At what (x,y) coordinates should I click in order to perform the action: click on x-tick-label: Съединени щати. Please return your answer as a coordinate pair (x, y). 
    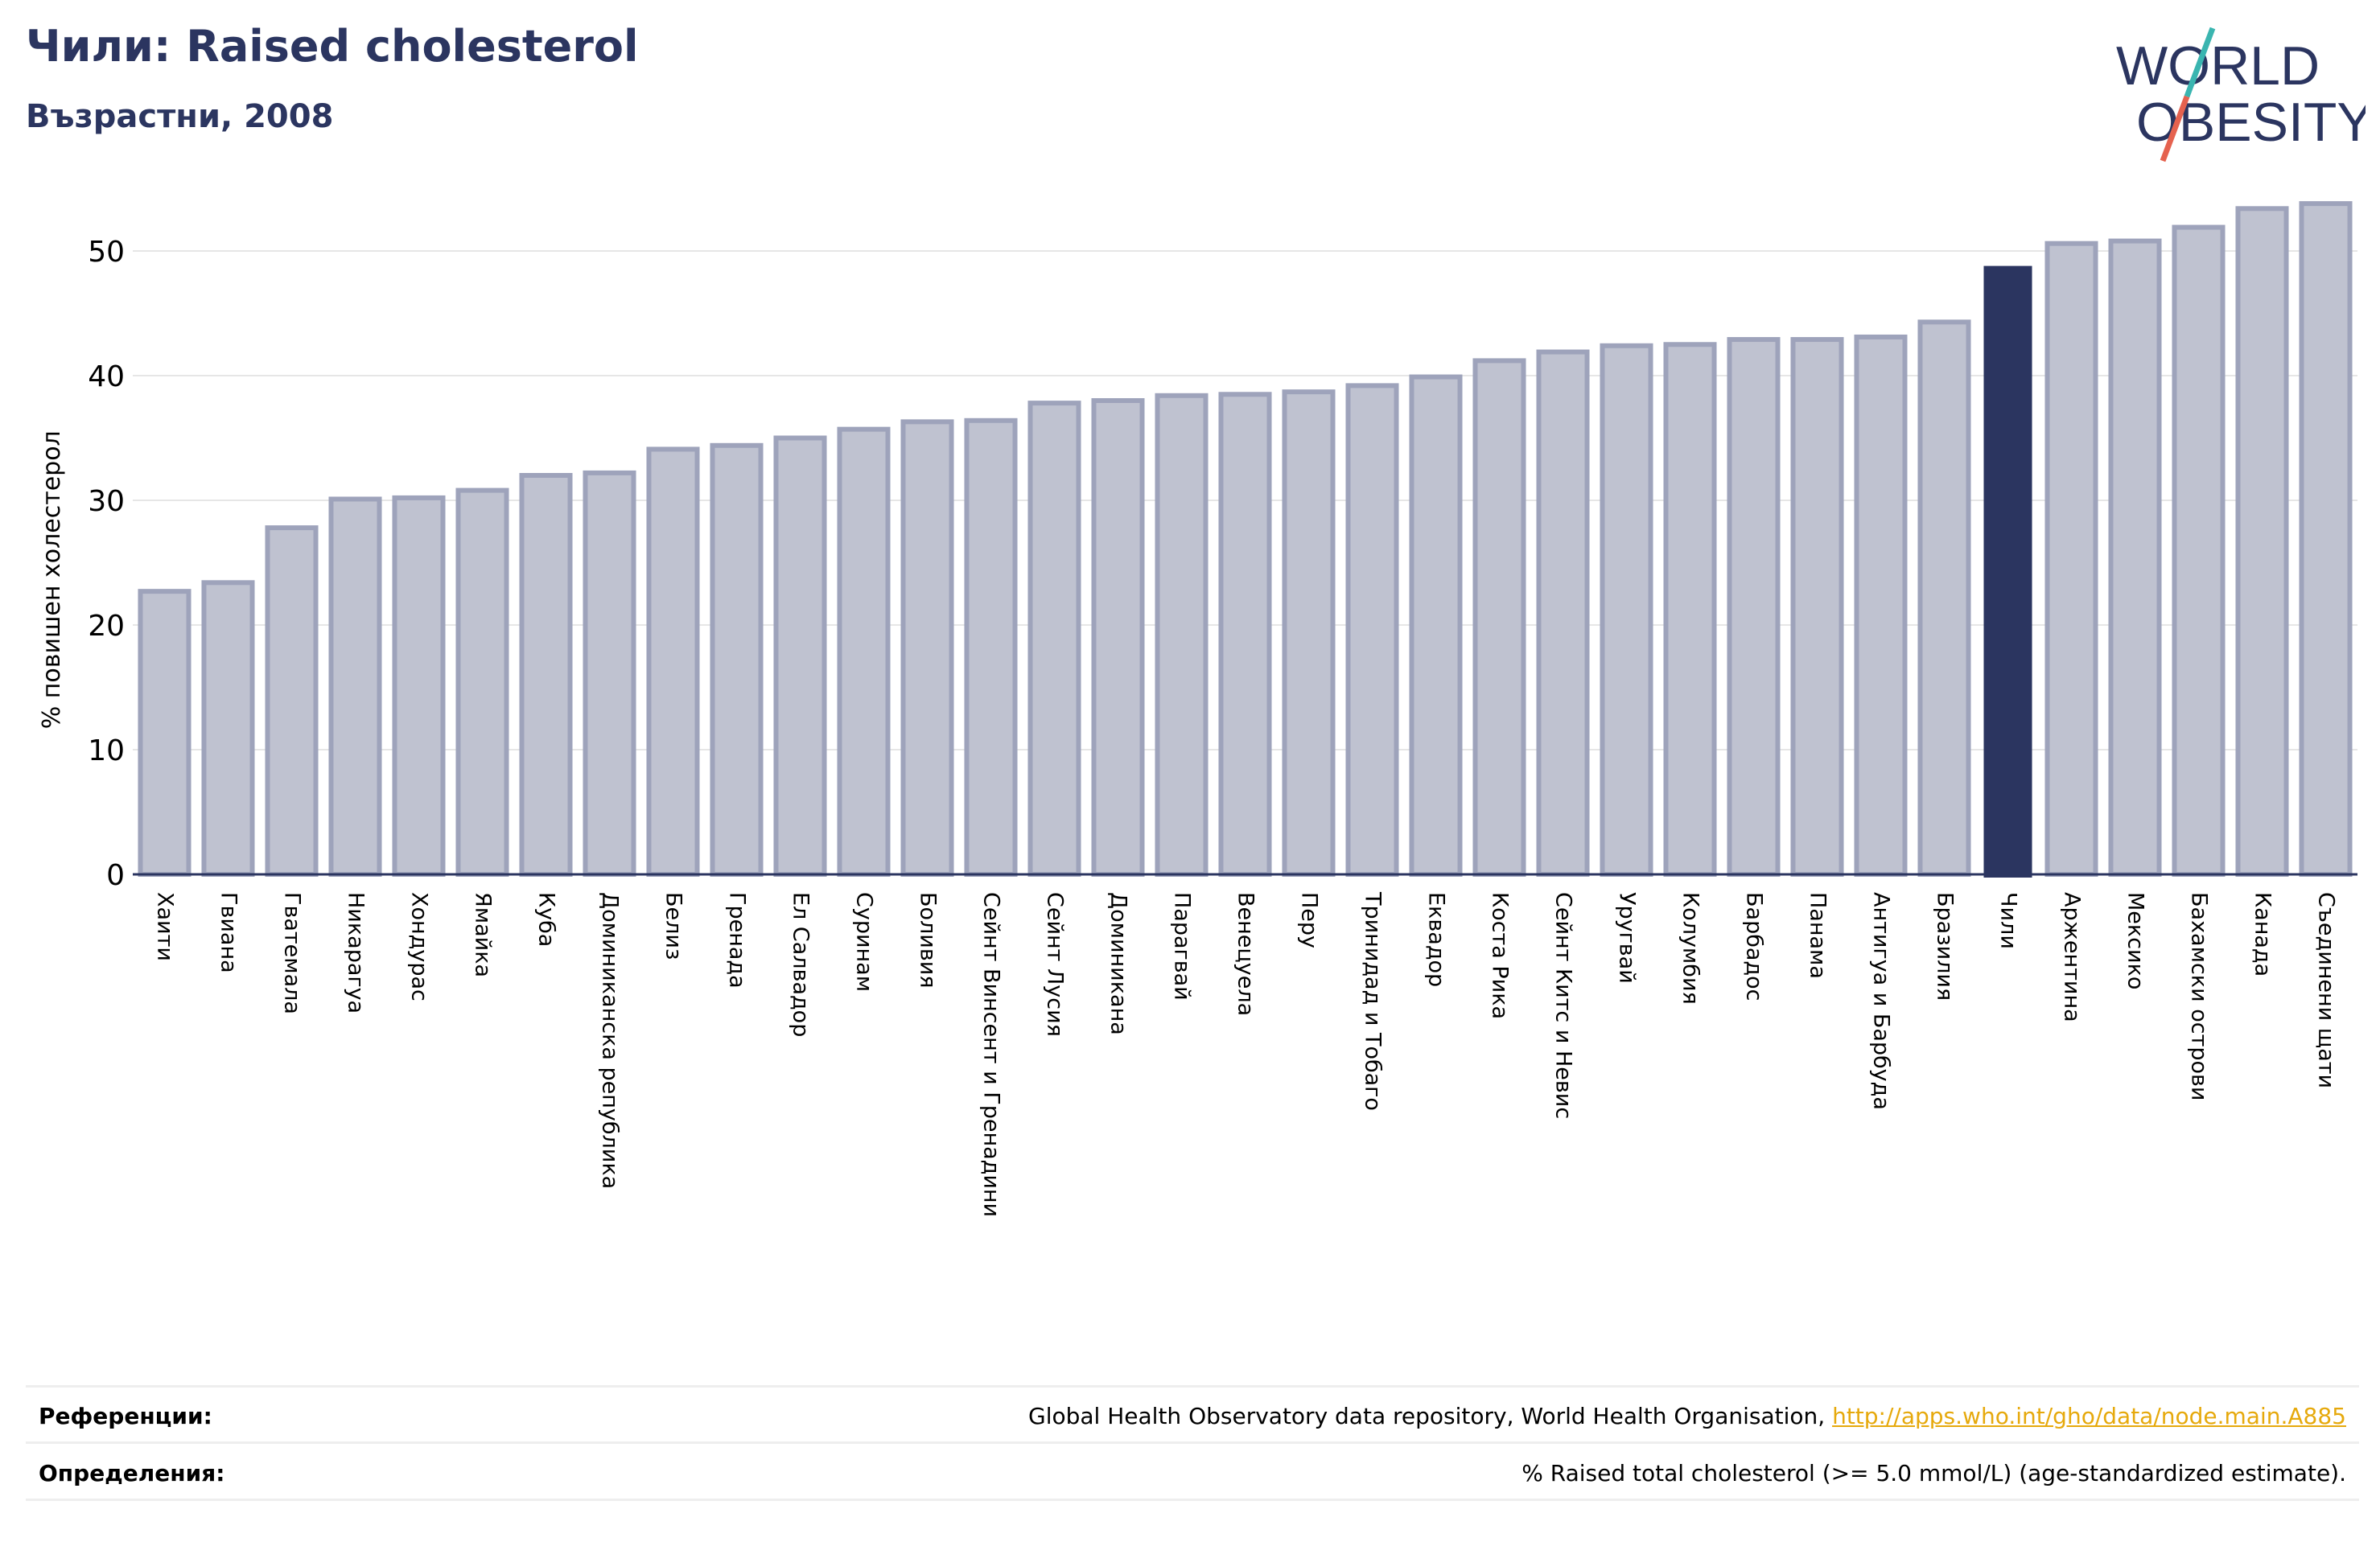
    Looking at the image, I should click on (2326, 990).